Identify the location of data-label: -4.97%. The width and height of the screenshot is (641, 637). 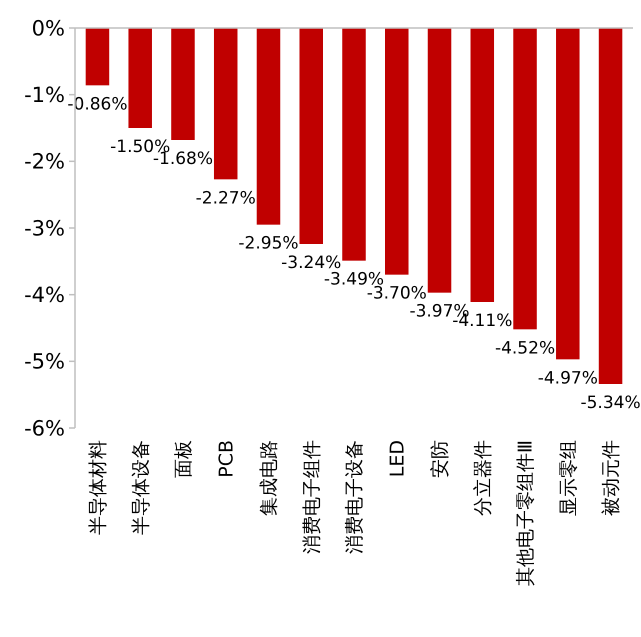
(568, 378).